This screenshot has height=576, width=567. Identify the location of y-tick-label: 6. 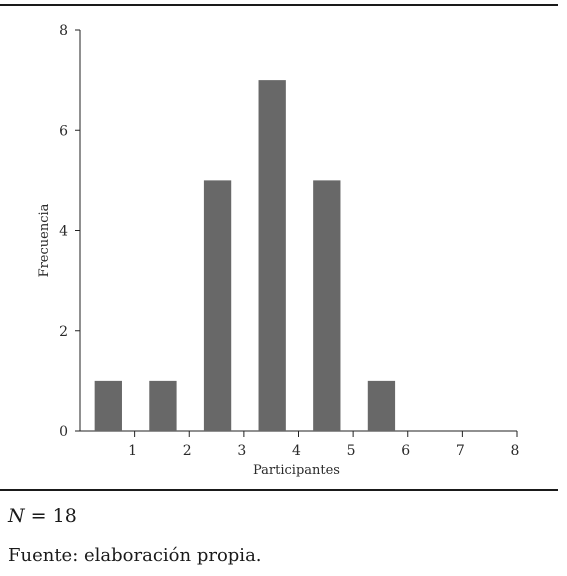
(63, 131).